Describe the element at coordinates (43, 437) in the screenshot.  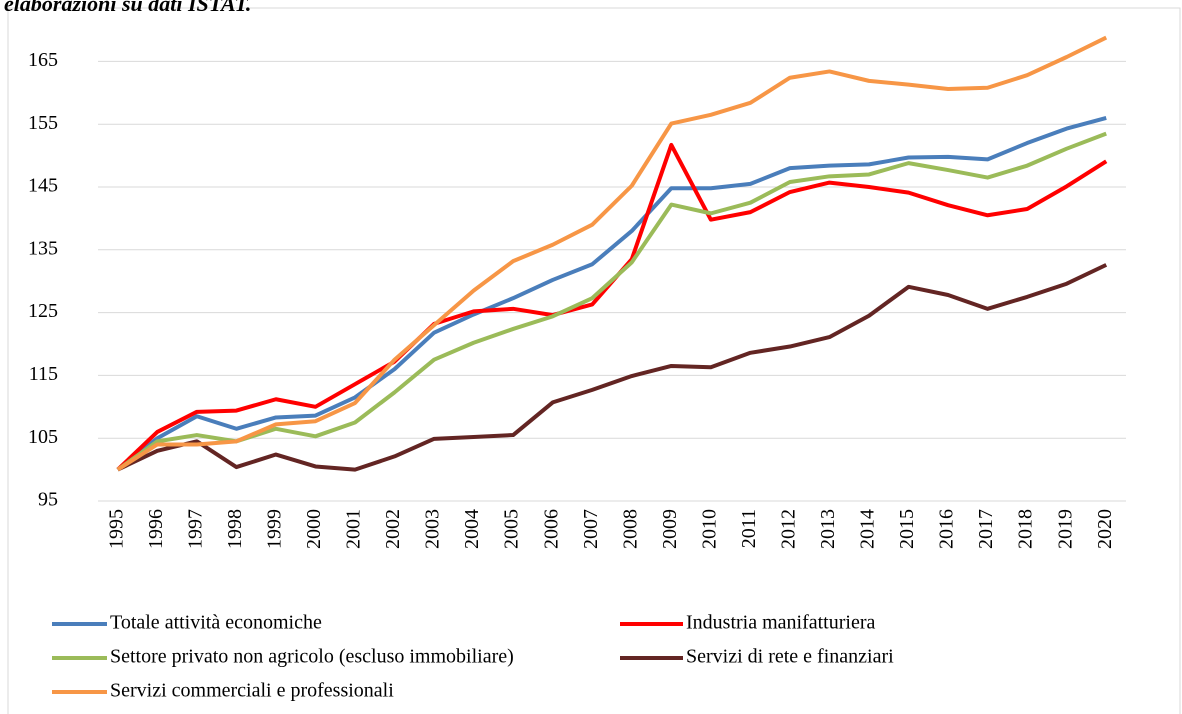
I see `y-tick-label: 105` at that location.